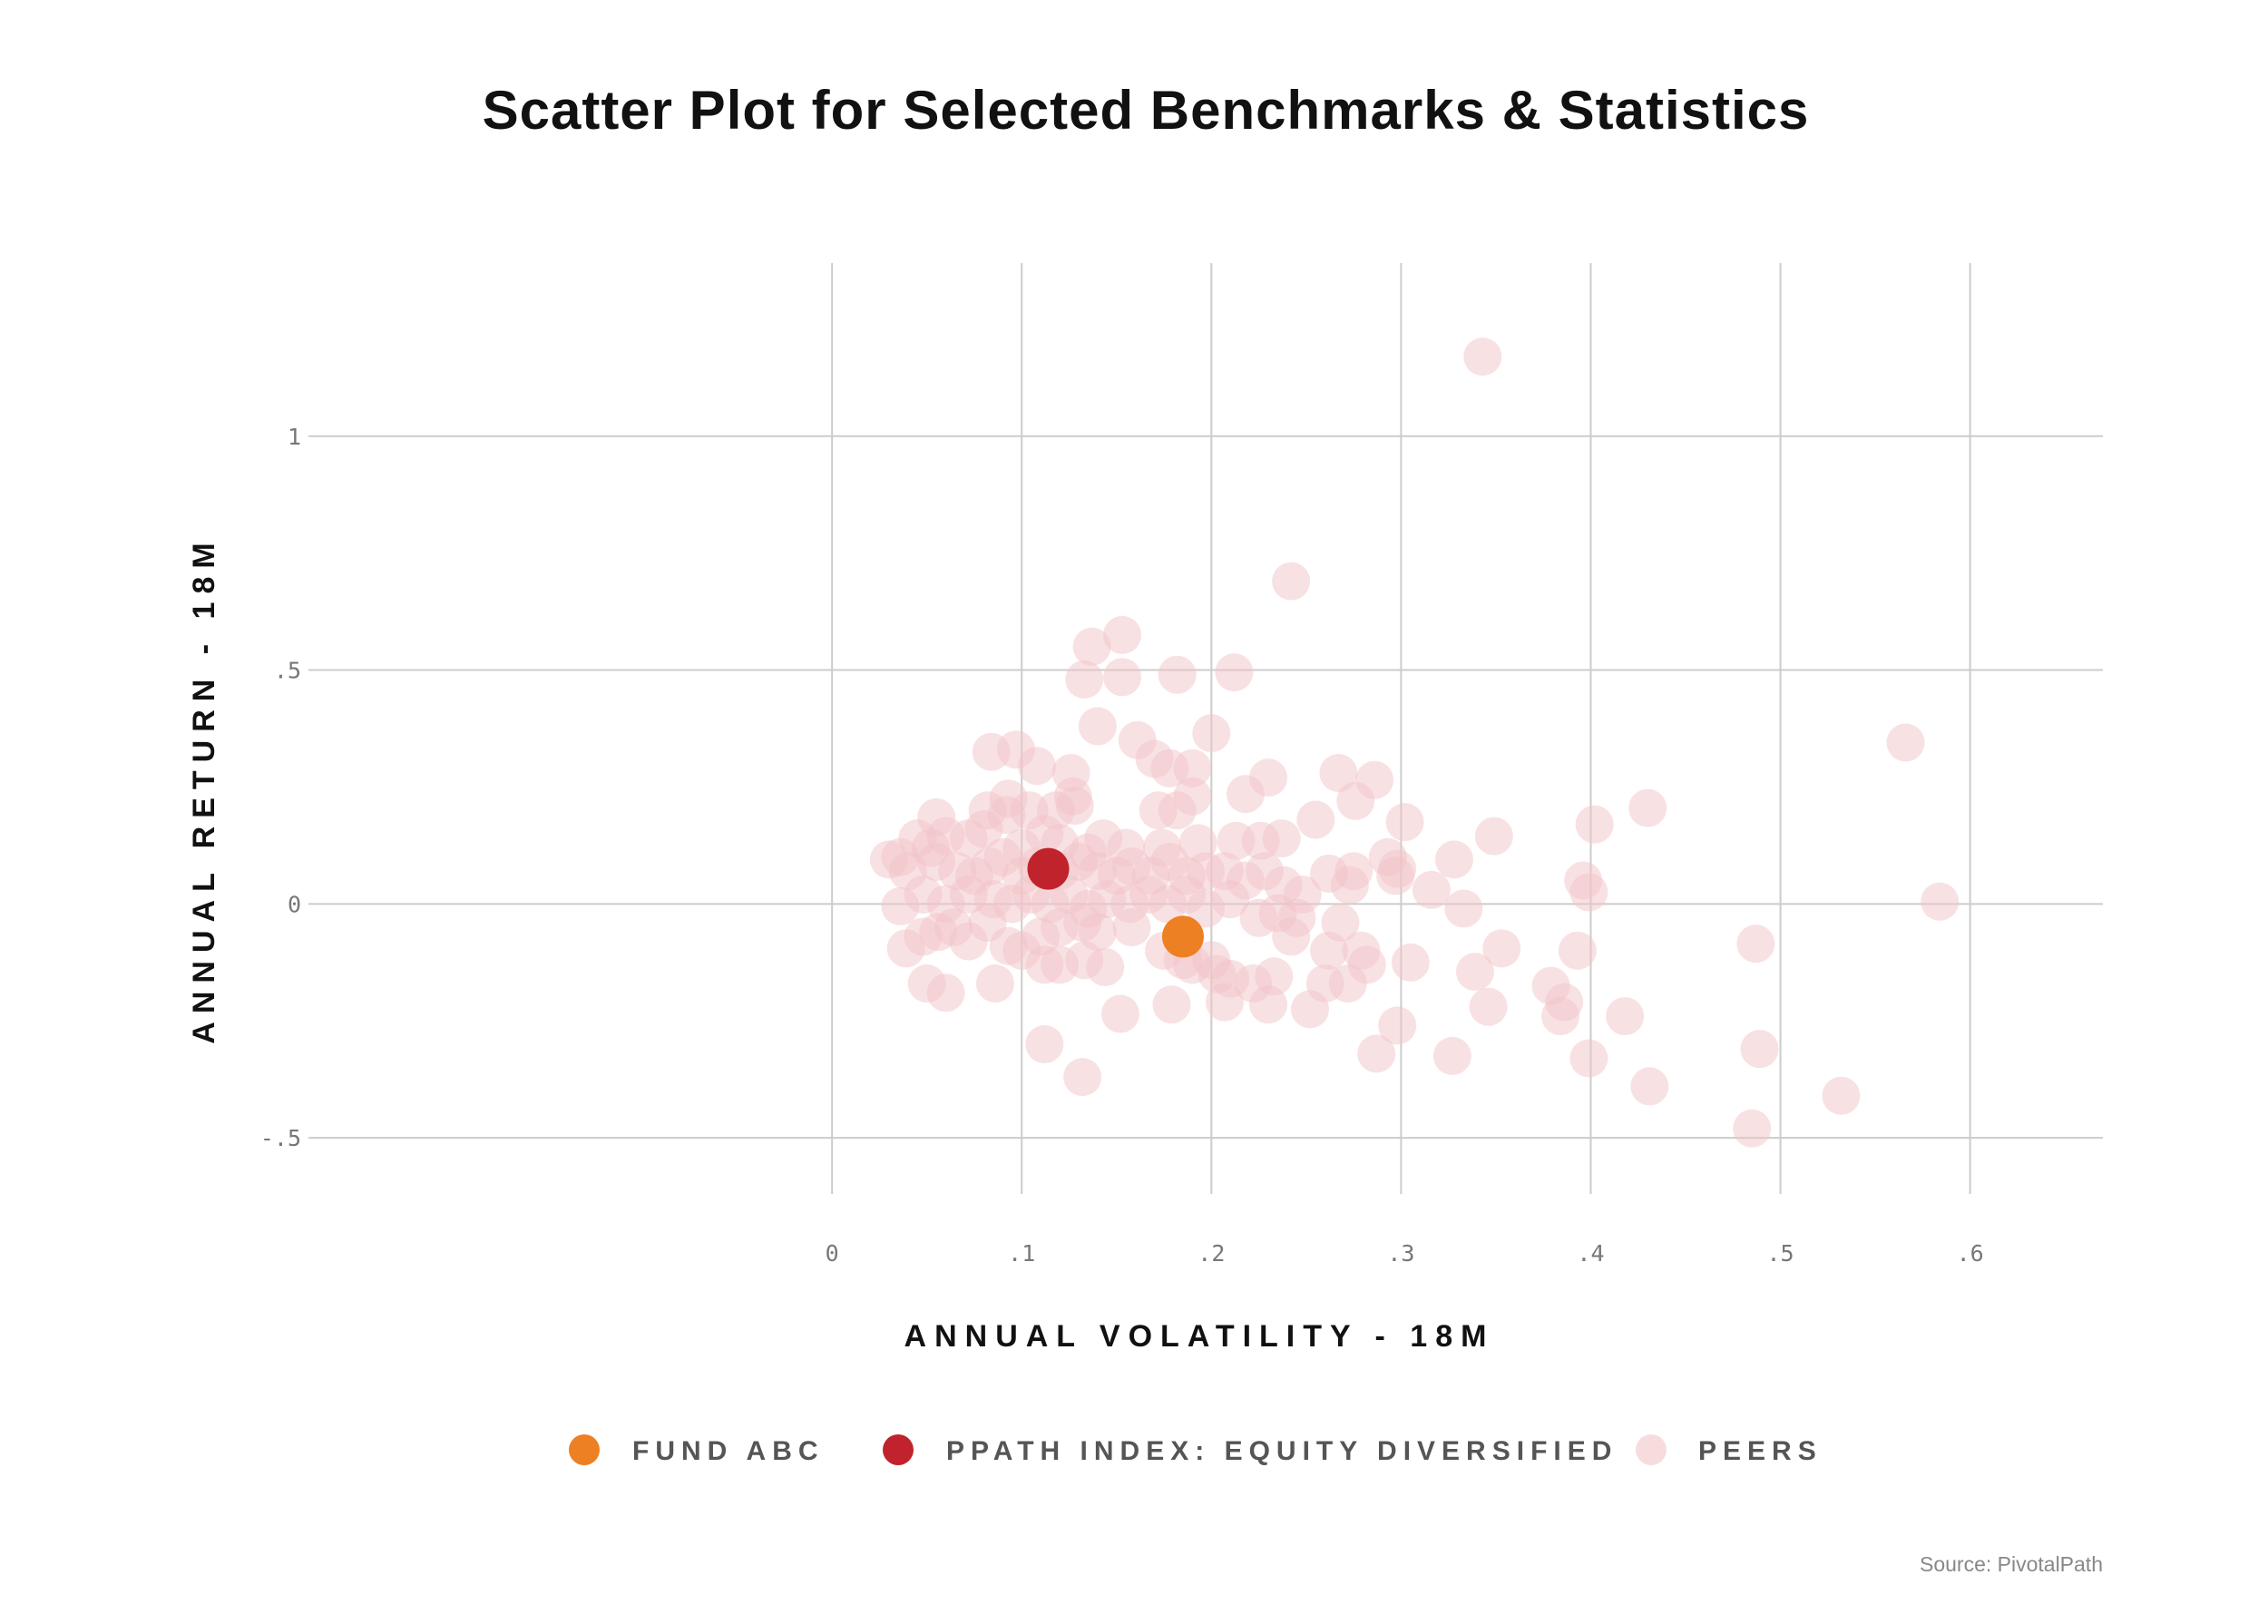 This screenshot has width=2268, height=1624. I want to click on y-tick-label: .5, so click(288, 671).